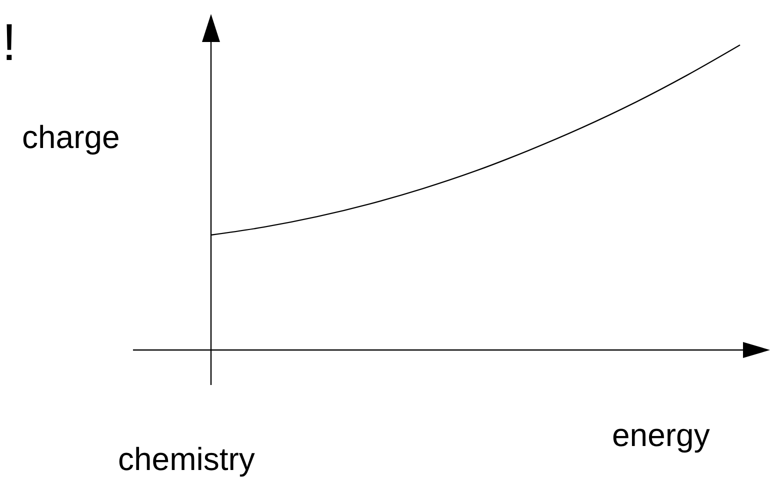 The width and height of the screenshot is (770, 478). I want to click on x-axis-title: energy, so click(661, 435).